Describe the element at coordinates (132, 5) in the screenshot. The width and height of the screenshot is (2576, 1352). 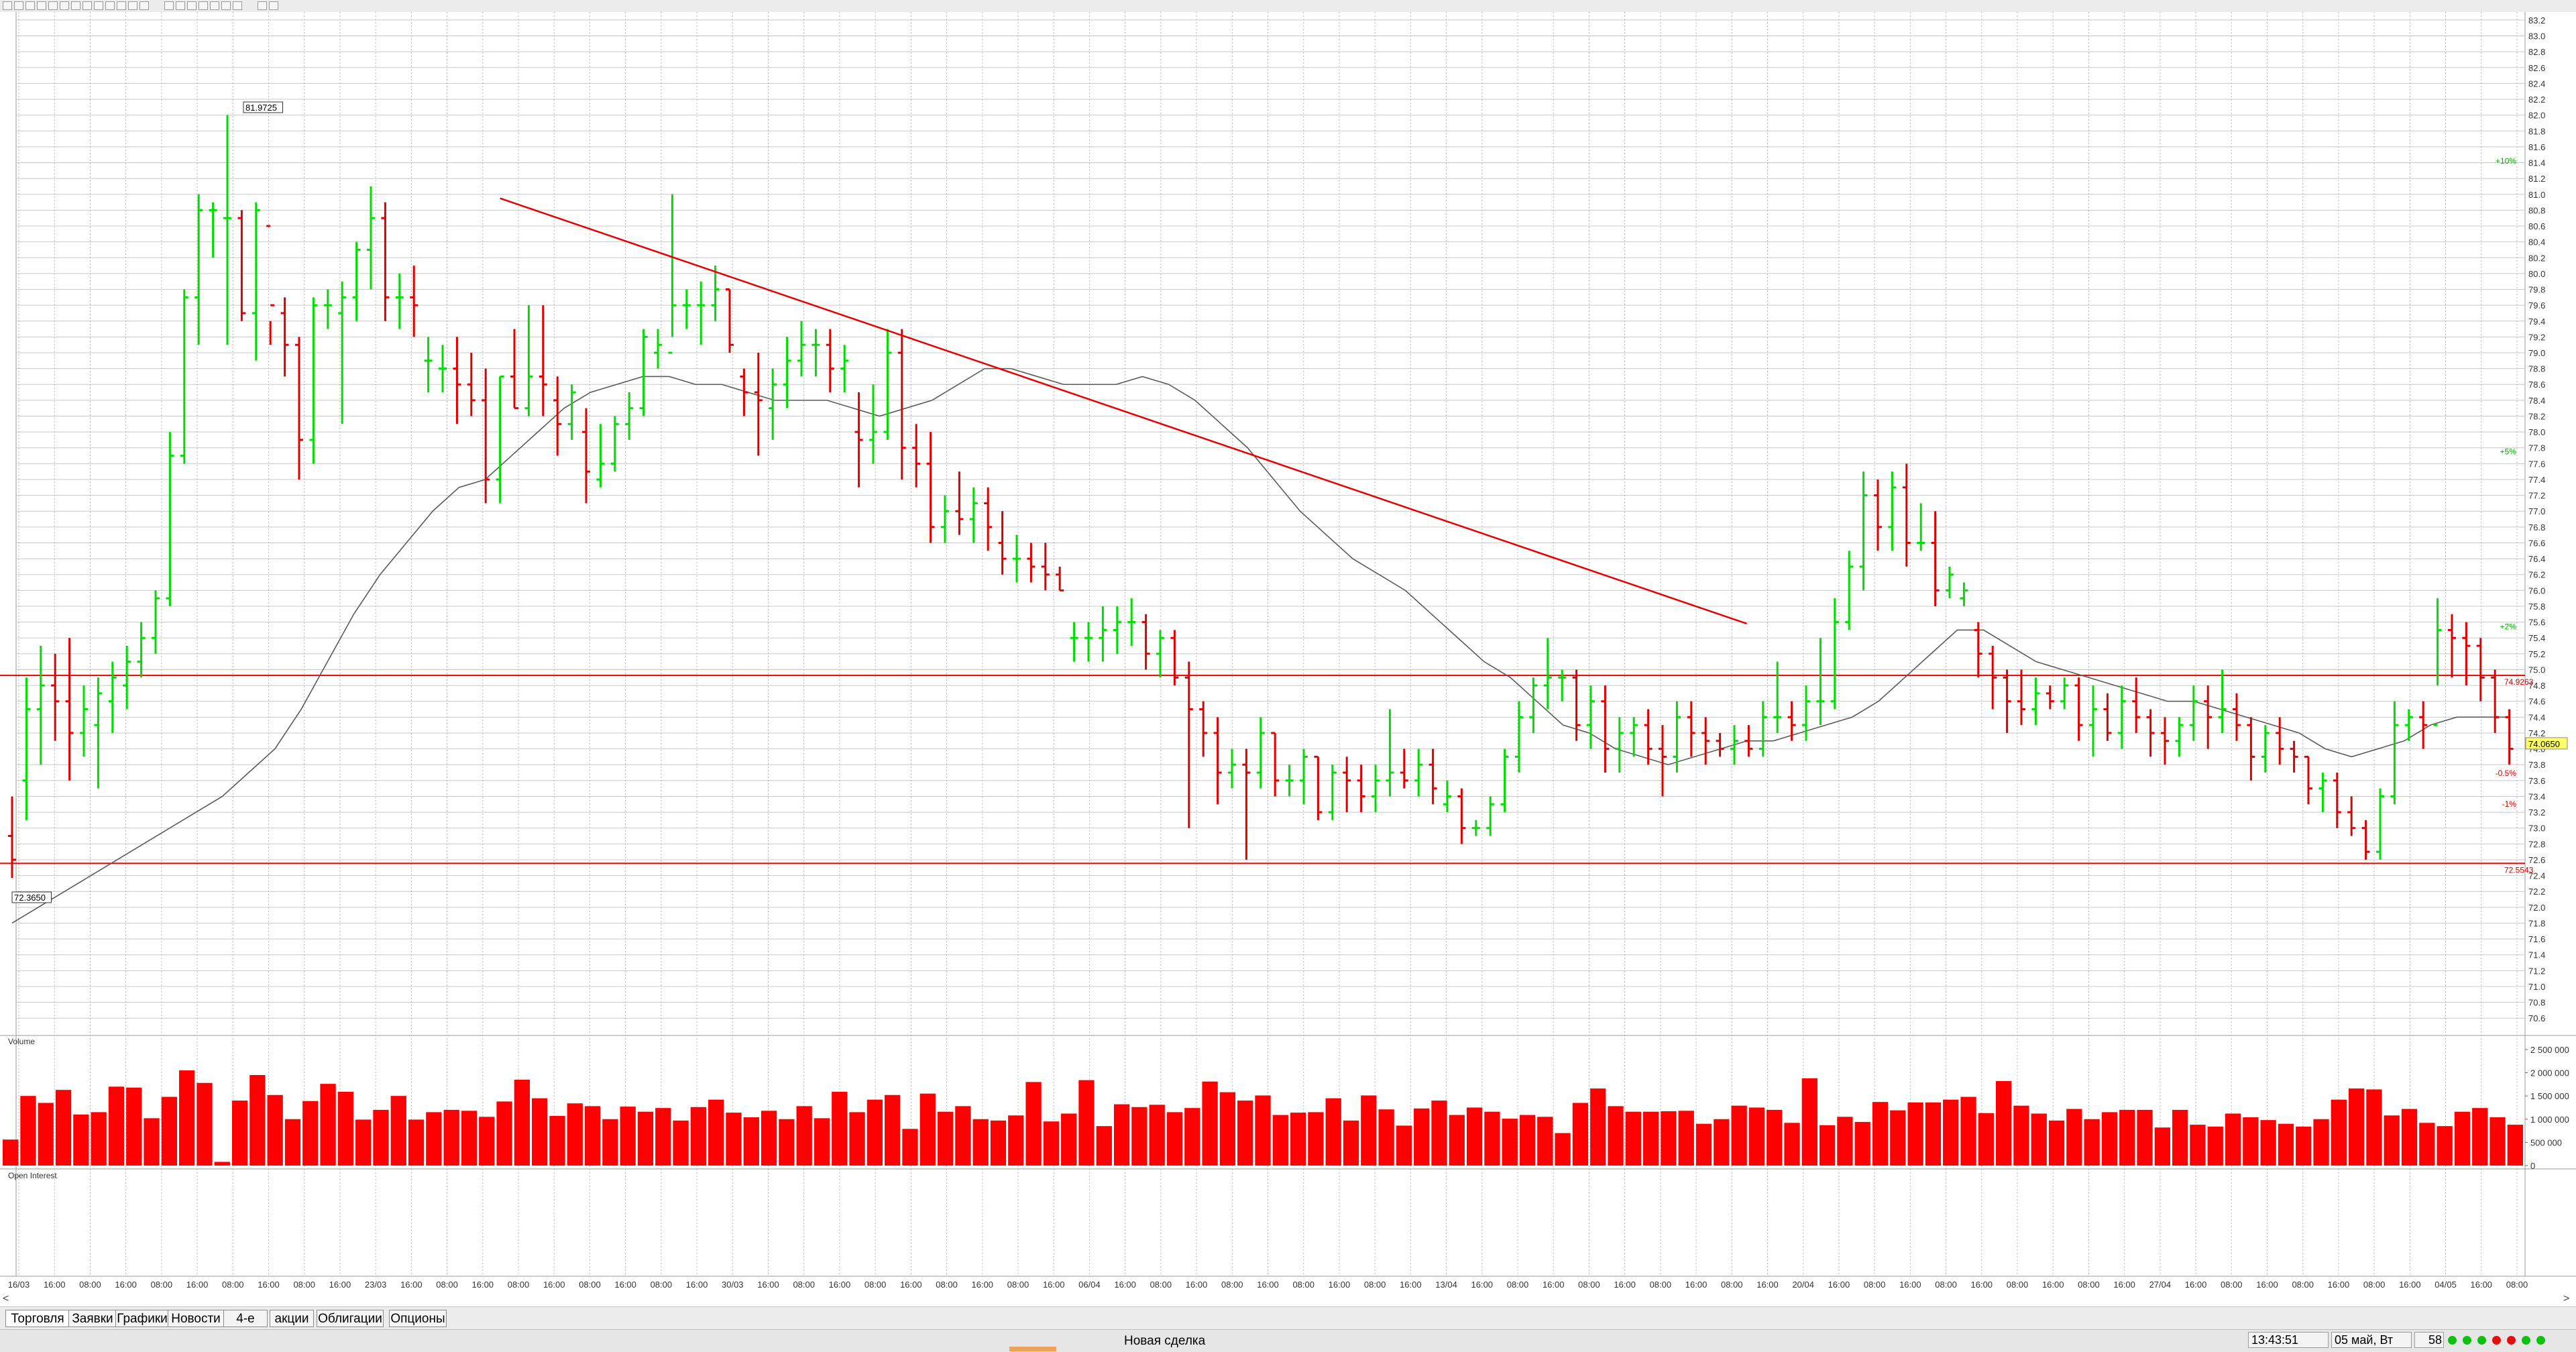
I see `text-icon` at that location.